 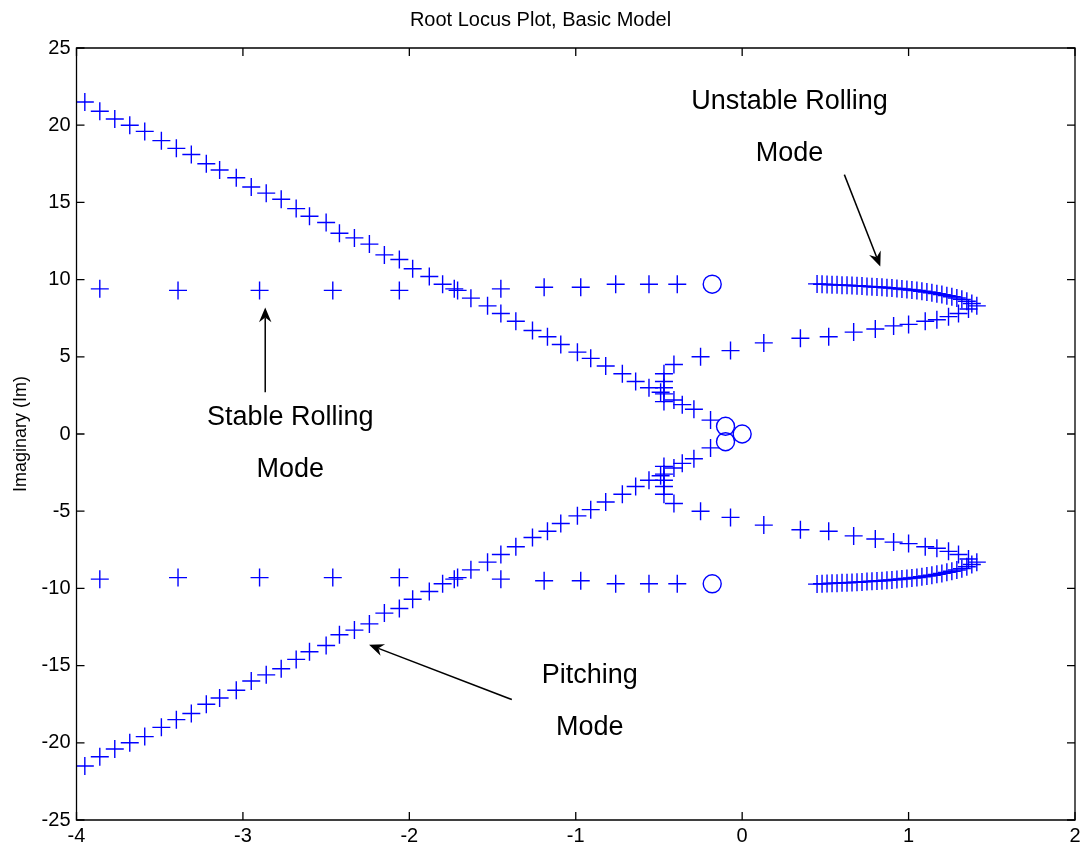 What do you see at coordinates (1075, 834) in the screenshot?
I see `x-tick-label: 2` at bounding box center [1075, 834].